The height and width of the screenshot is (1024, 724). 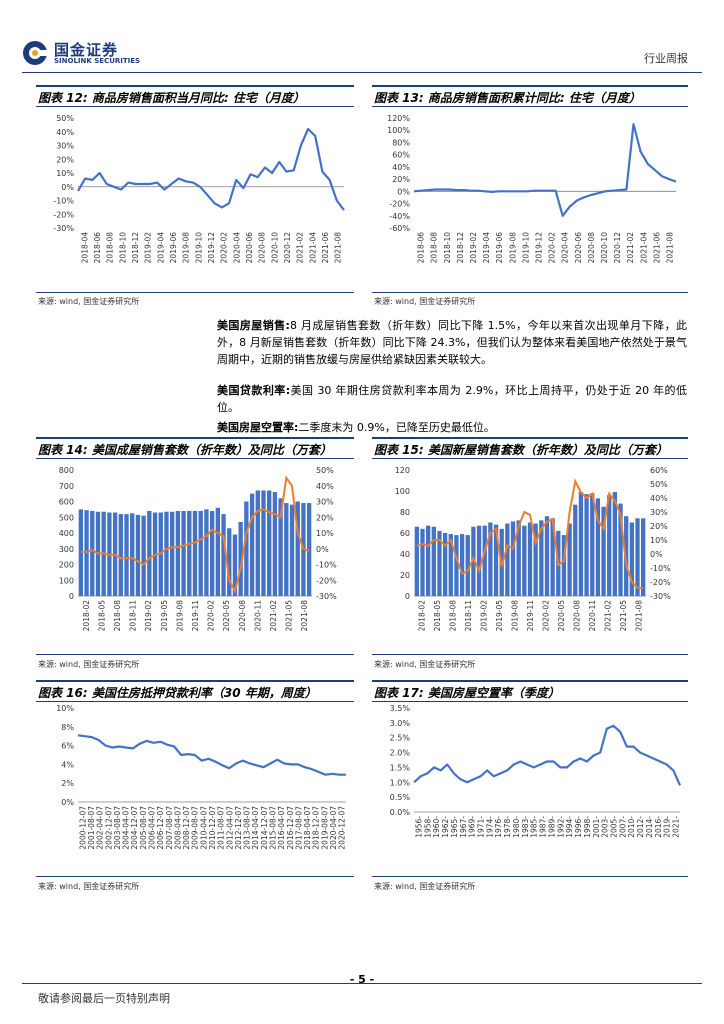 What do you see at coordinates (63, 228) in the screenshot?
I see `fig12-ytick-label: -30%` at bounding box center [63, 228].